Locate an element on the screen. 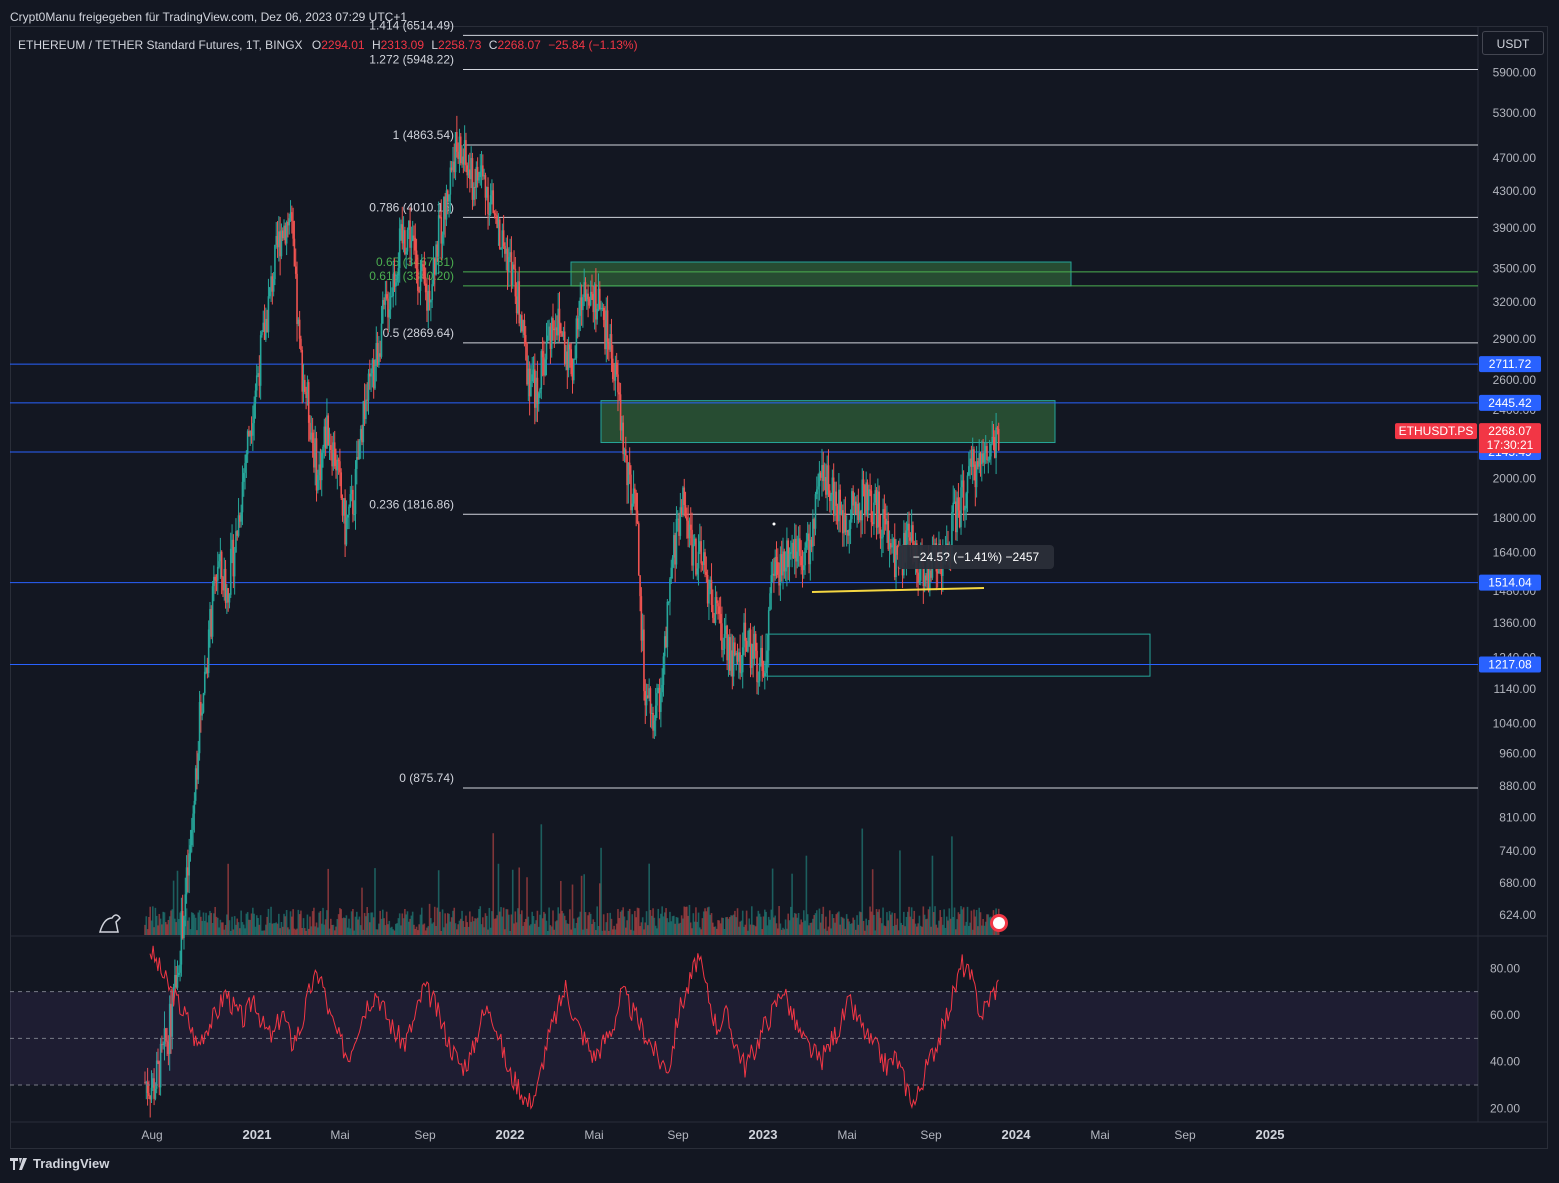 The width and height of the screenshot is (1559, 1183). price-tag is located at coordinates (1510, 582).